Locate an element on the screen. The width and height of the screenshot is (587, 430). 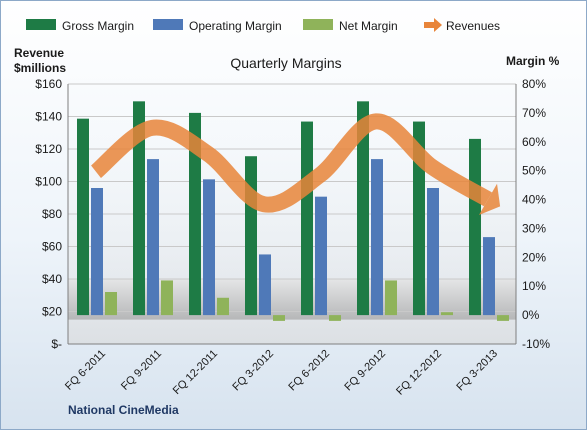
legend-label: Gross Margin is located at coordinates (98, 26).